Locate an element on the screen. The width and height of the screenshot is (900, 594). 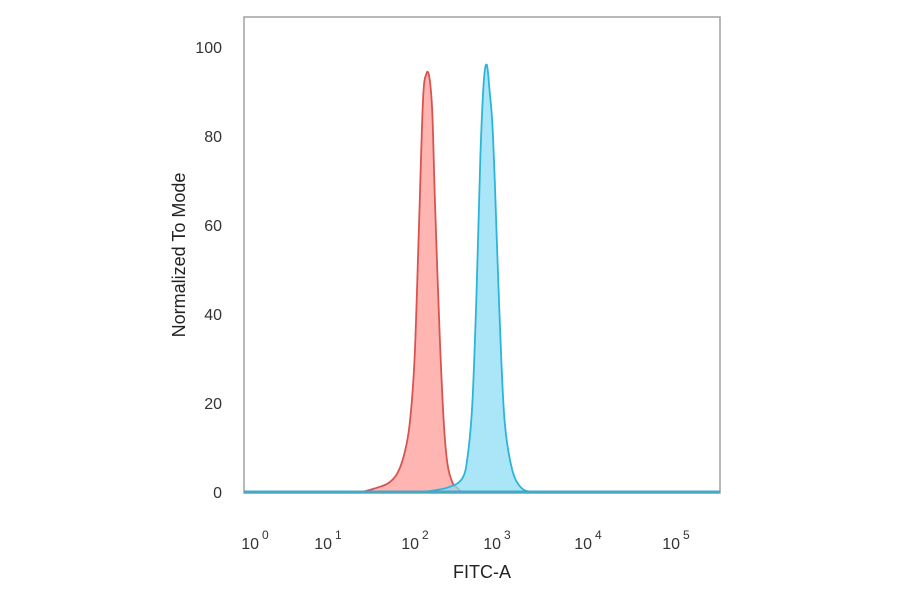
y-tick-label: 80 is located at coordinates (213, 137).